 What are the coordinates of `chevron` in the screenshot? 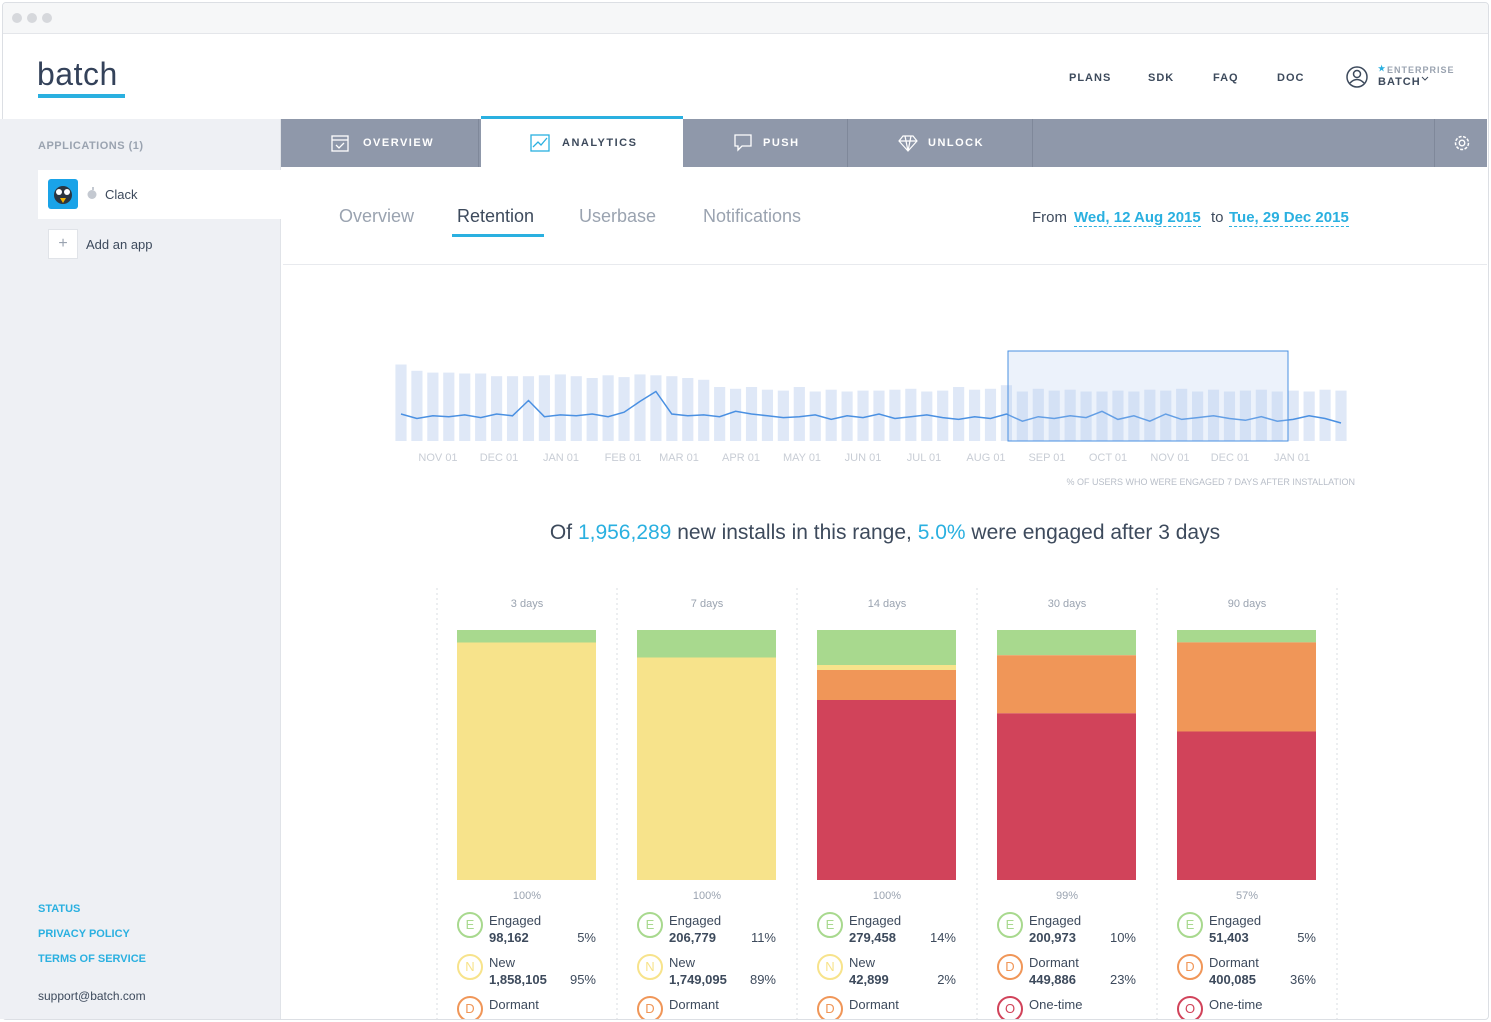 It's located at (1425, 78).